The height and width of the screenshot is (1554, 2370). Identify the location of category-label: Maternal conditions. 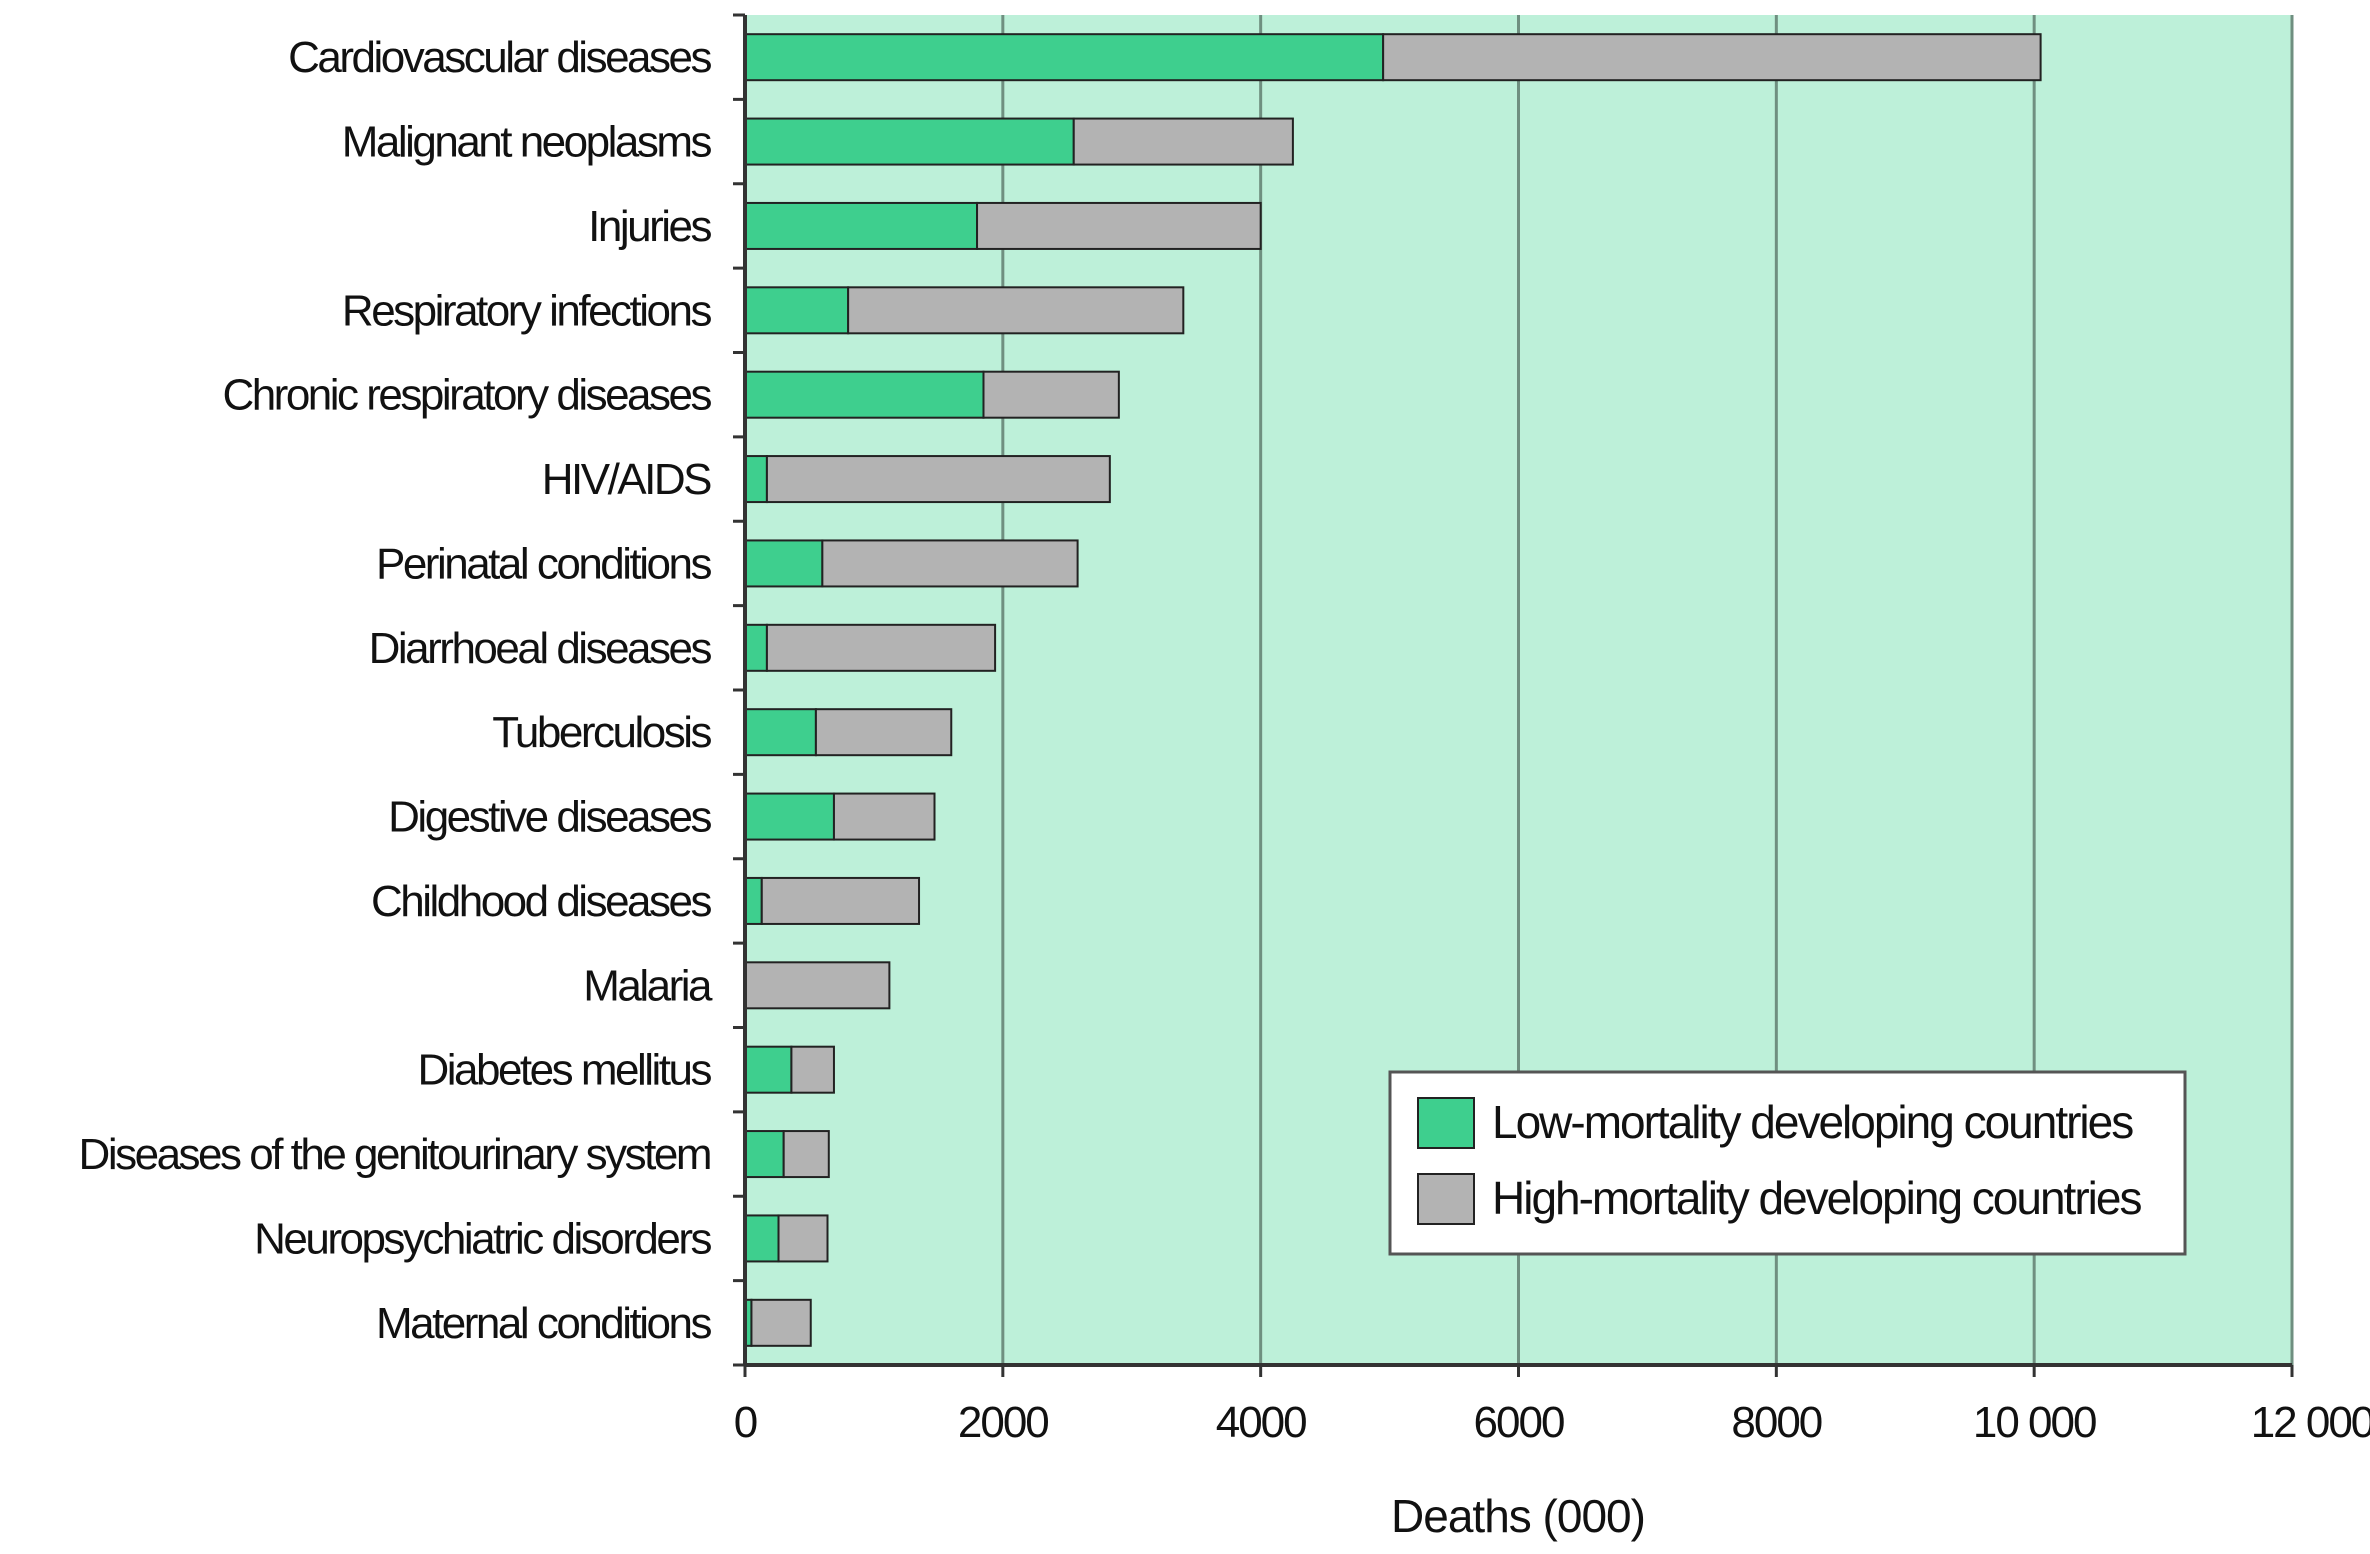
(544, 1323).